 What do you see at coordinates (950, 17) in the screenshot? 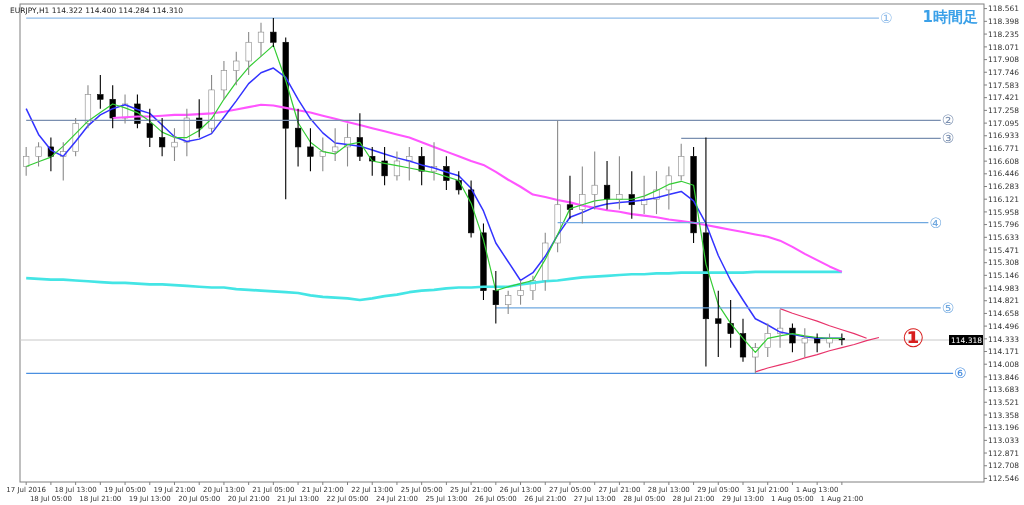
I see `chart-title: 1時間足` at bounding box center [950, 17].